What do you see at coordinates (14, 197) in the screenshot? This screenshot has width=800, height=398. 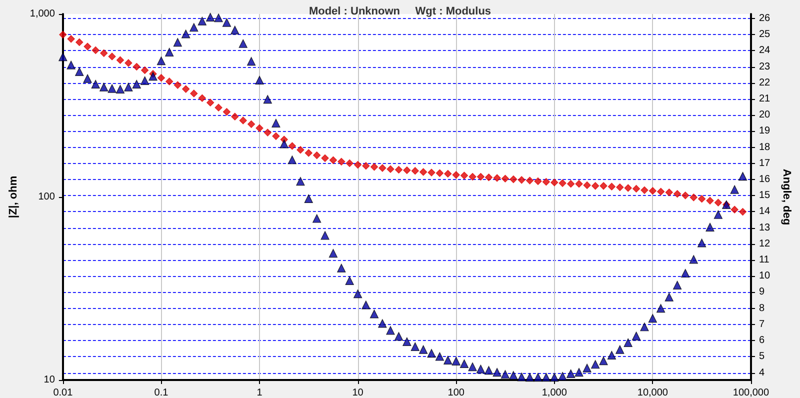 I see `y-axis-title: |Z|, ohm` at bounding box center [14, 197].